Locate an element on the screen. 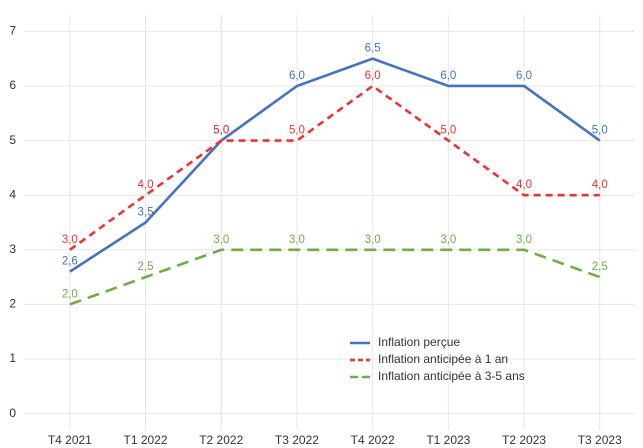 The height and width of the screenshot is (448, 643). value-label: 3,5 is located at coordinates (146, 213).